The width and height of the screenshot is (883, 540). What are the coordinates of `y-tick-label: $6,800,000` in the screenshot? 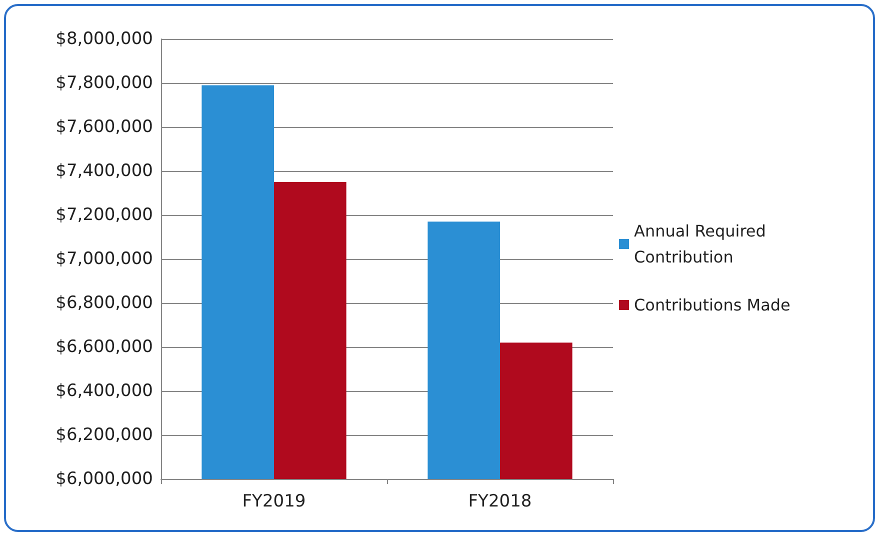 It's located at (104, 303).